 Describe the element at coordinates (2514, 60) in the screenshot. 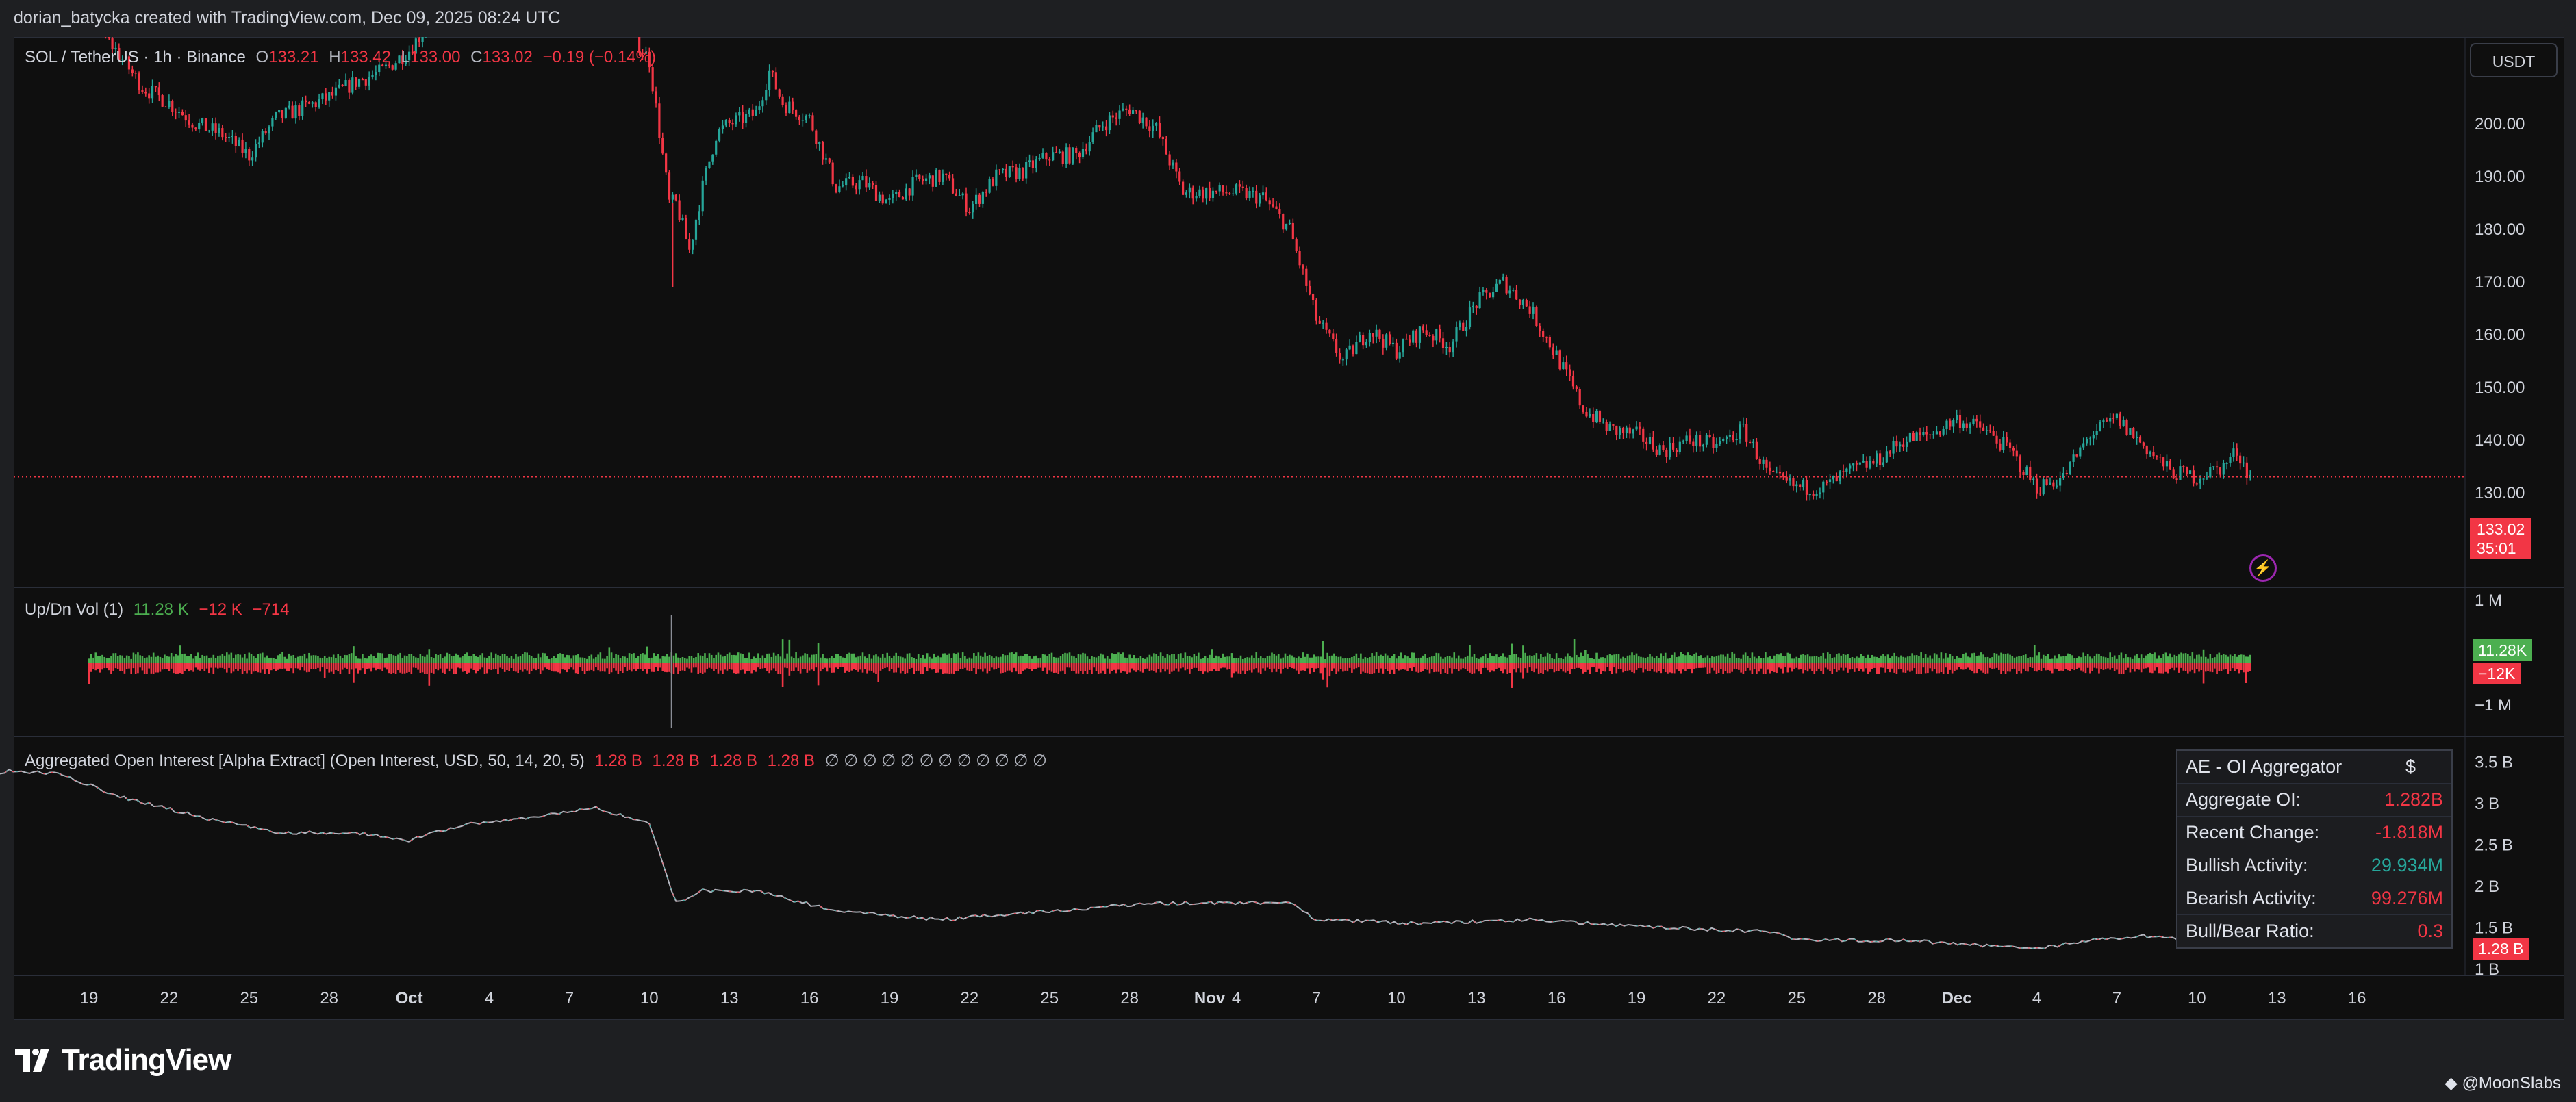

I see `currency-button: USDT` at that location.